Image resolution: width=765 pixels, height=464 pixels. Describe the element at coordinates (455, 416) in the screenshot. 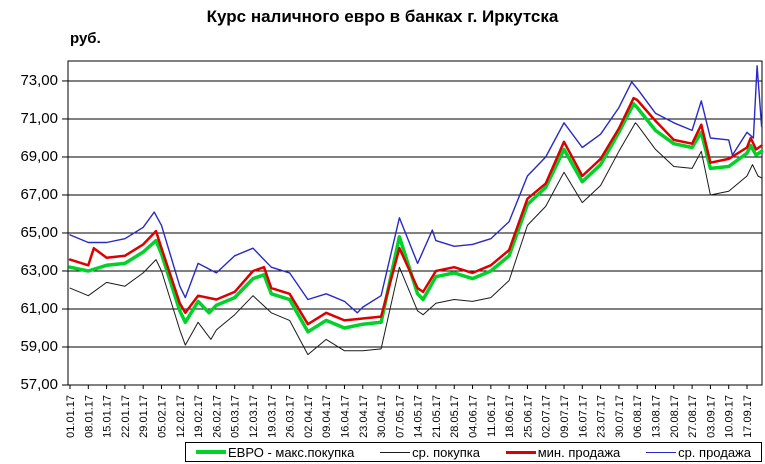

I see `x-axis-date-label: 28.05.17` at that location.